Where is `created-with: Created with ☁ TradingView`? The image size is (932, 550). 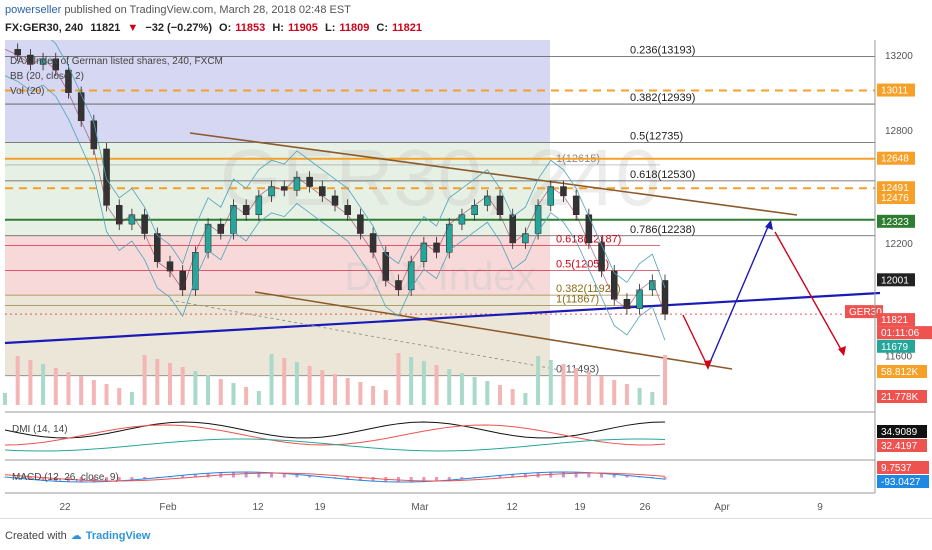 created-with: Created with ☁ TradingView is located at coordinates (78, 536).